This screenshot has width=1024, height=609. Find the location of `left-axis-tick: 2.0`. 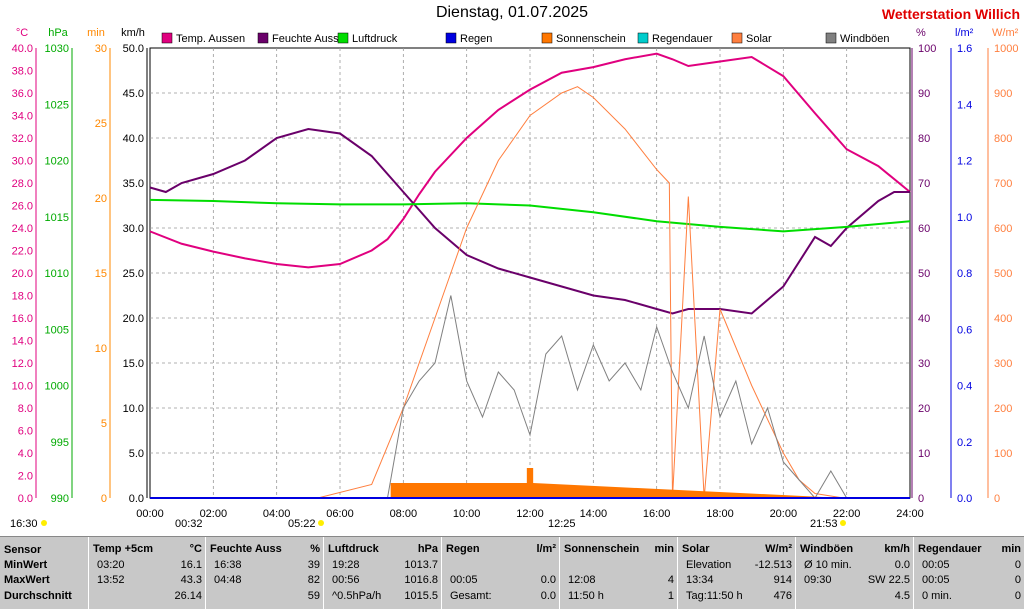

left-axis-tick: 2.0 is located at coordinates (25, 477).